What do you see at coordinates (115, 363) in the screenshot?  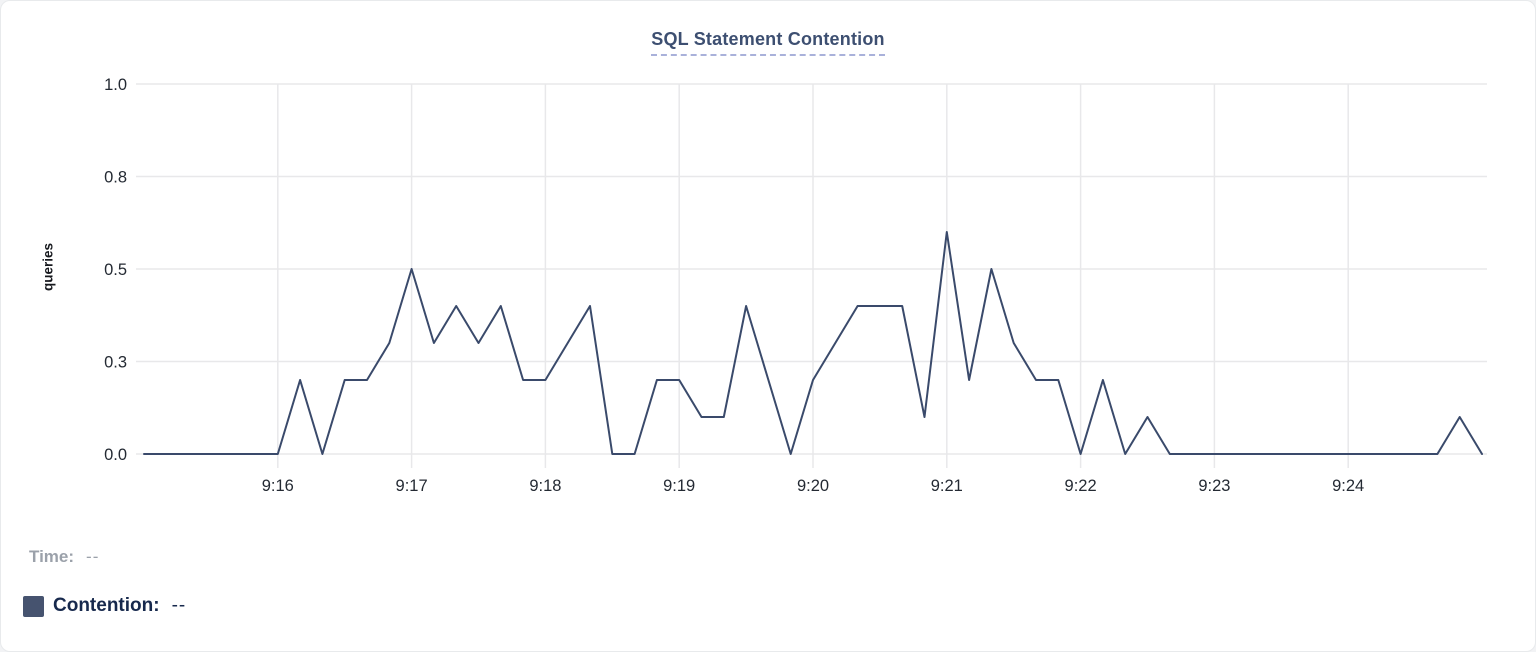 I see `y-tick-label: 0.3` at bounding box center [115, 363].